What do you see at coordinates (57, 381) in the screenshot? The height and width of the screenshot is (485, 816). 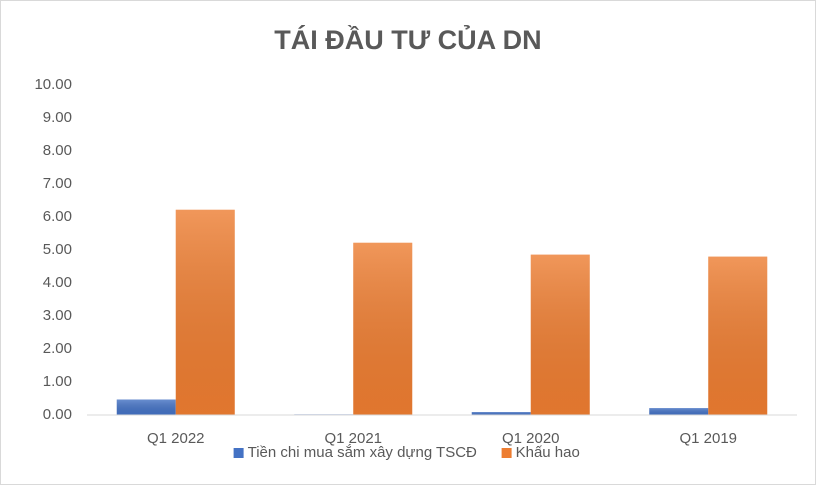 I see `y-tick-label: 1.00` at bounding box center [57, 381].